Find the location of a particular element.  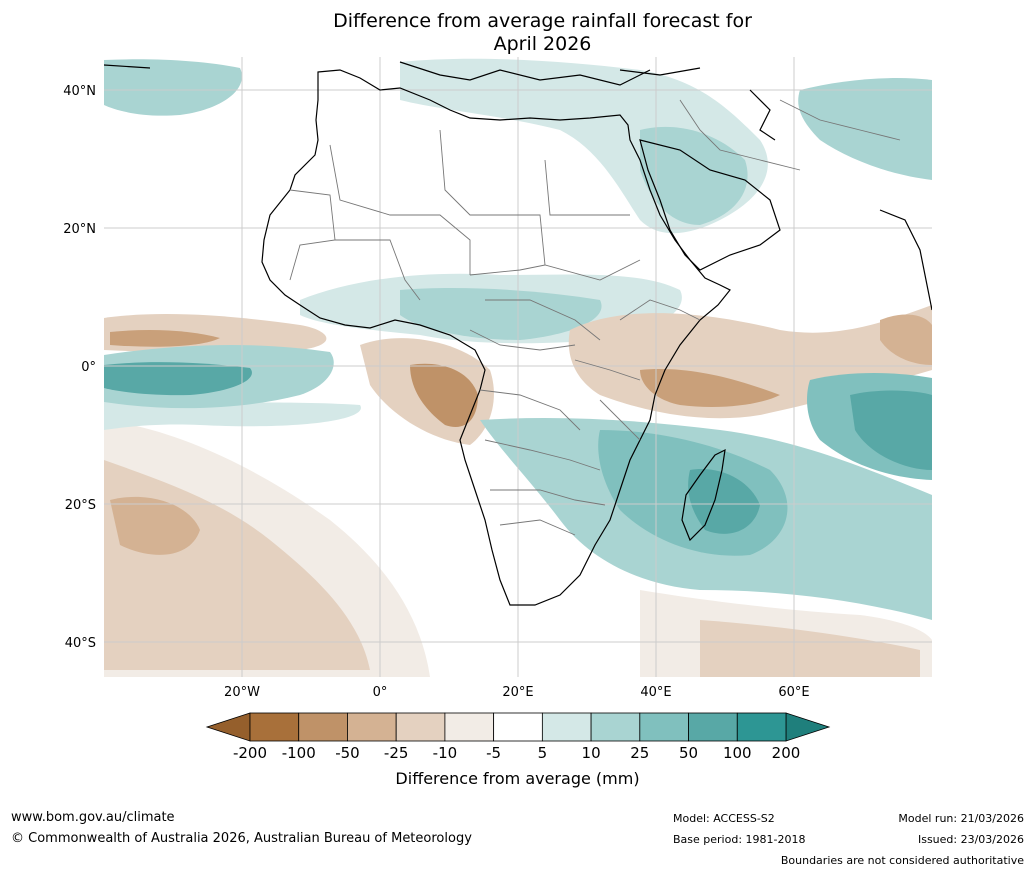

lat-label-40s: 40°S is located at coordinates (80, 643).